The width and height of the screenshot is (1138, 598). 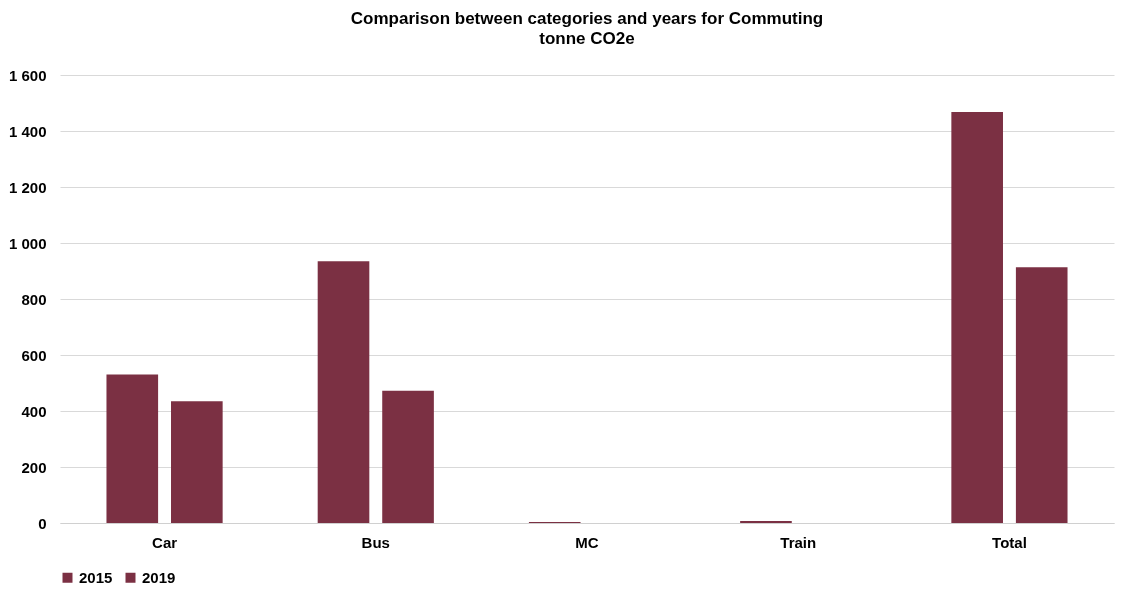 What do you see at coordinates (587, 38) in the screenshot?
I see `chart-subtitle: tonne CO2e` at bounding box center [587, 38].